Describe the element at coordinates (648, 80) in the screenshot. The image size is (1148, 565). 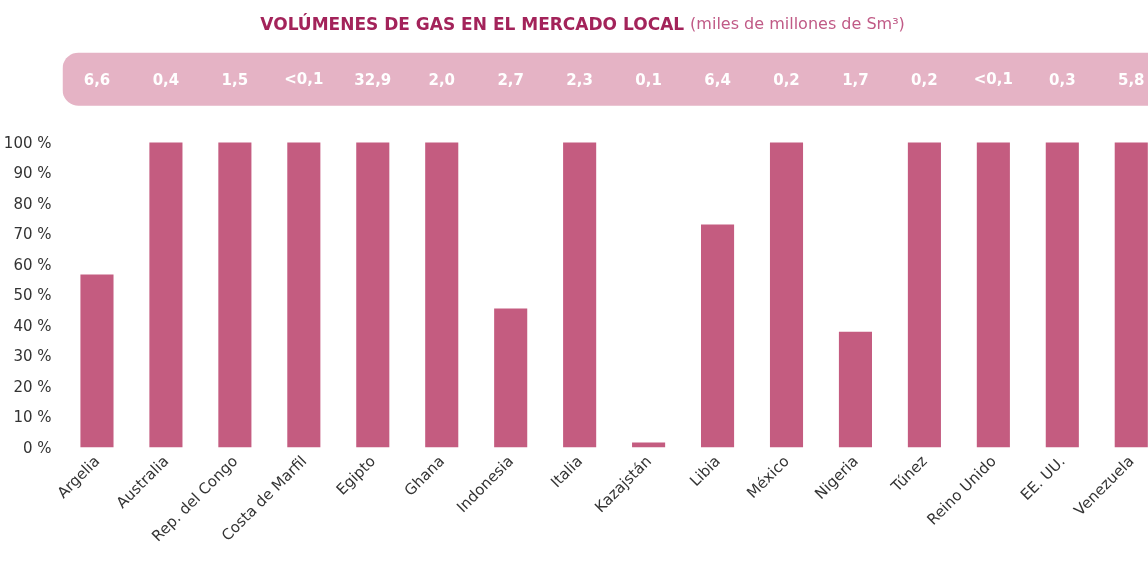
I see `text: 0,1` at that location.